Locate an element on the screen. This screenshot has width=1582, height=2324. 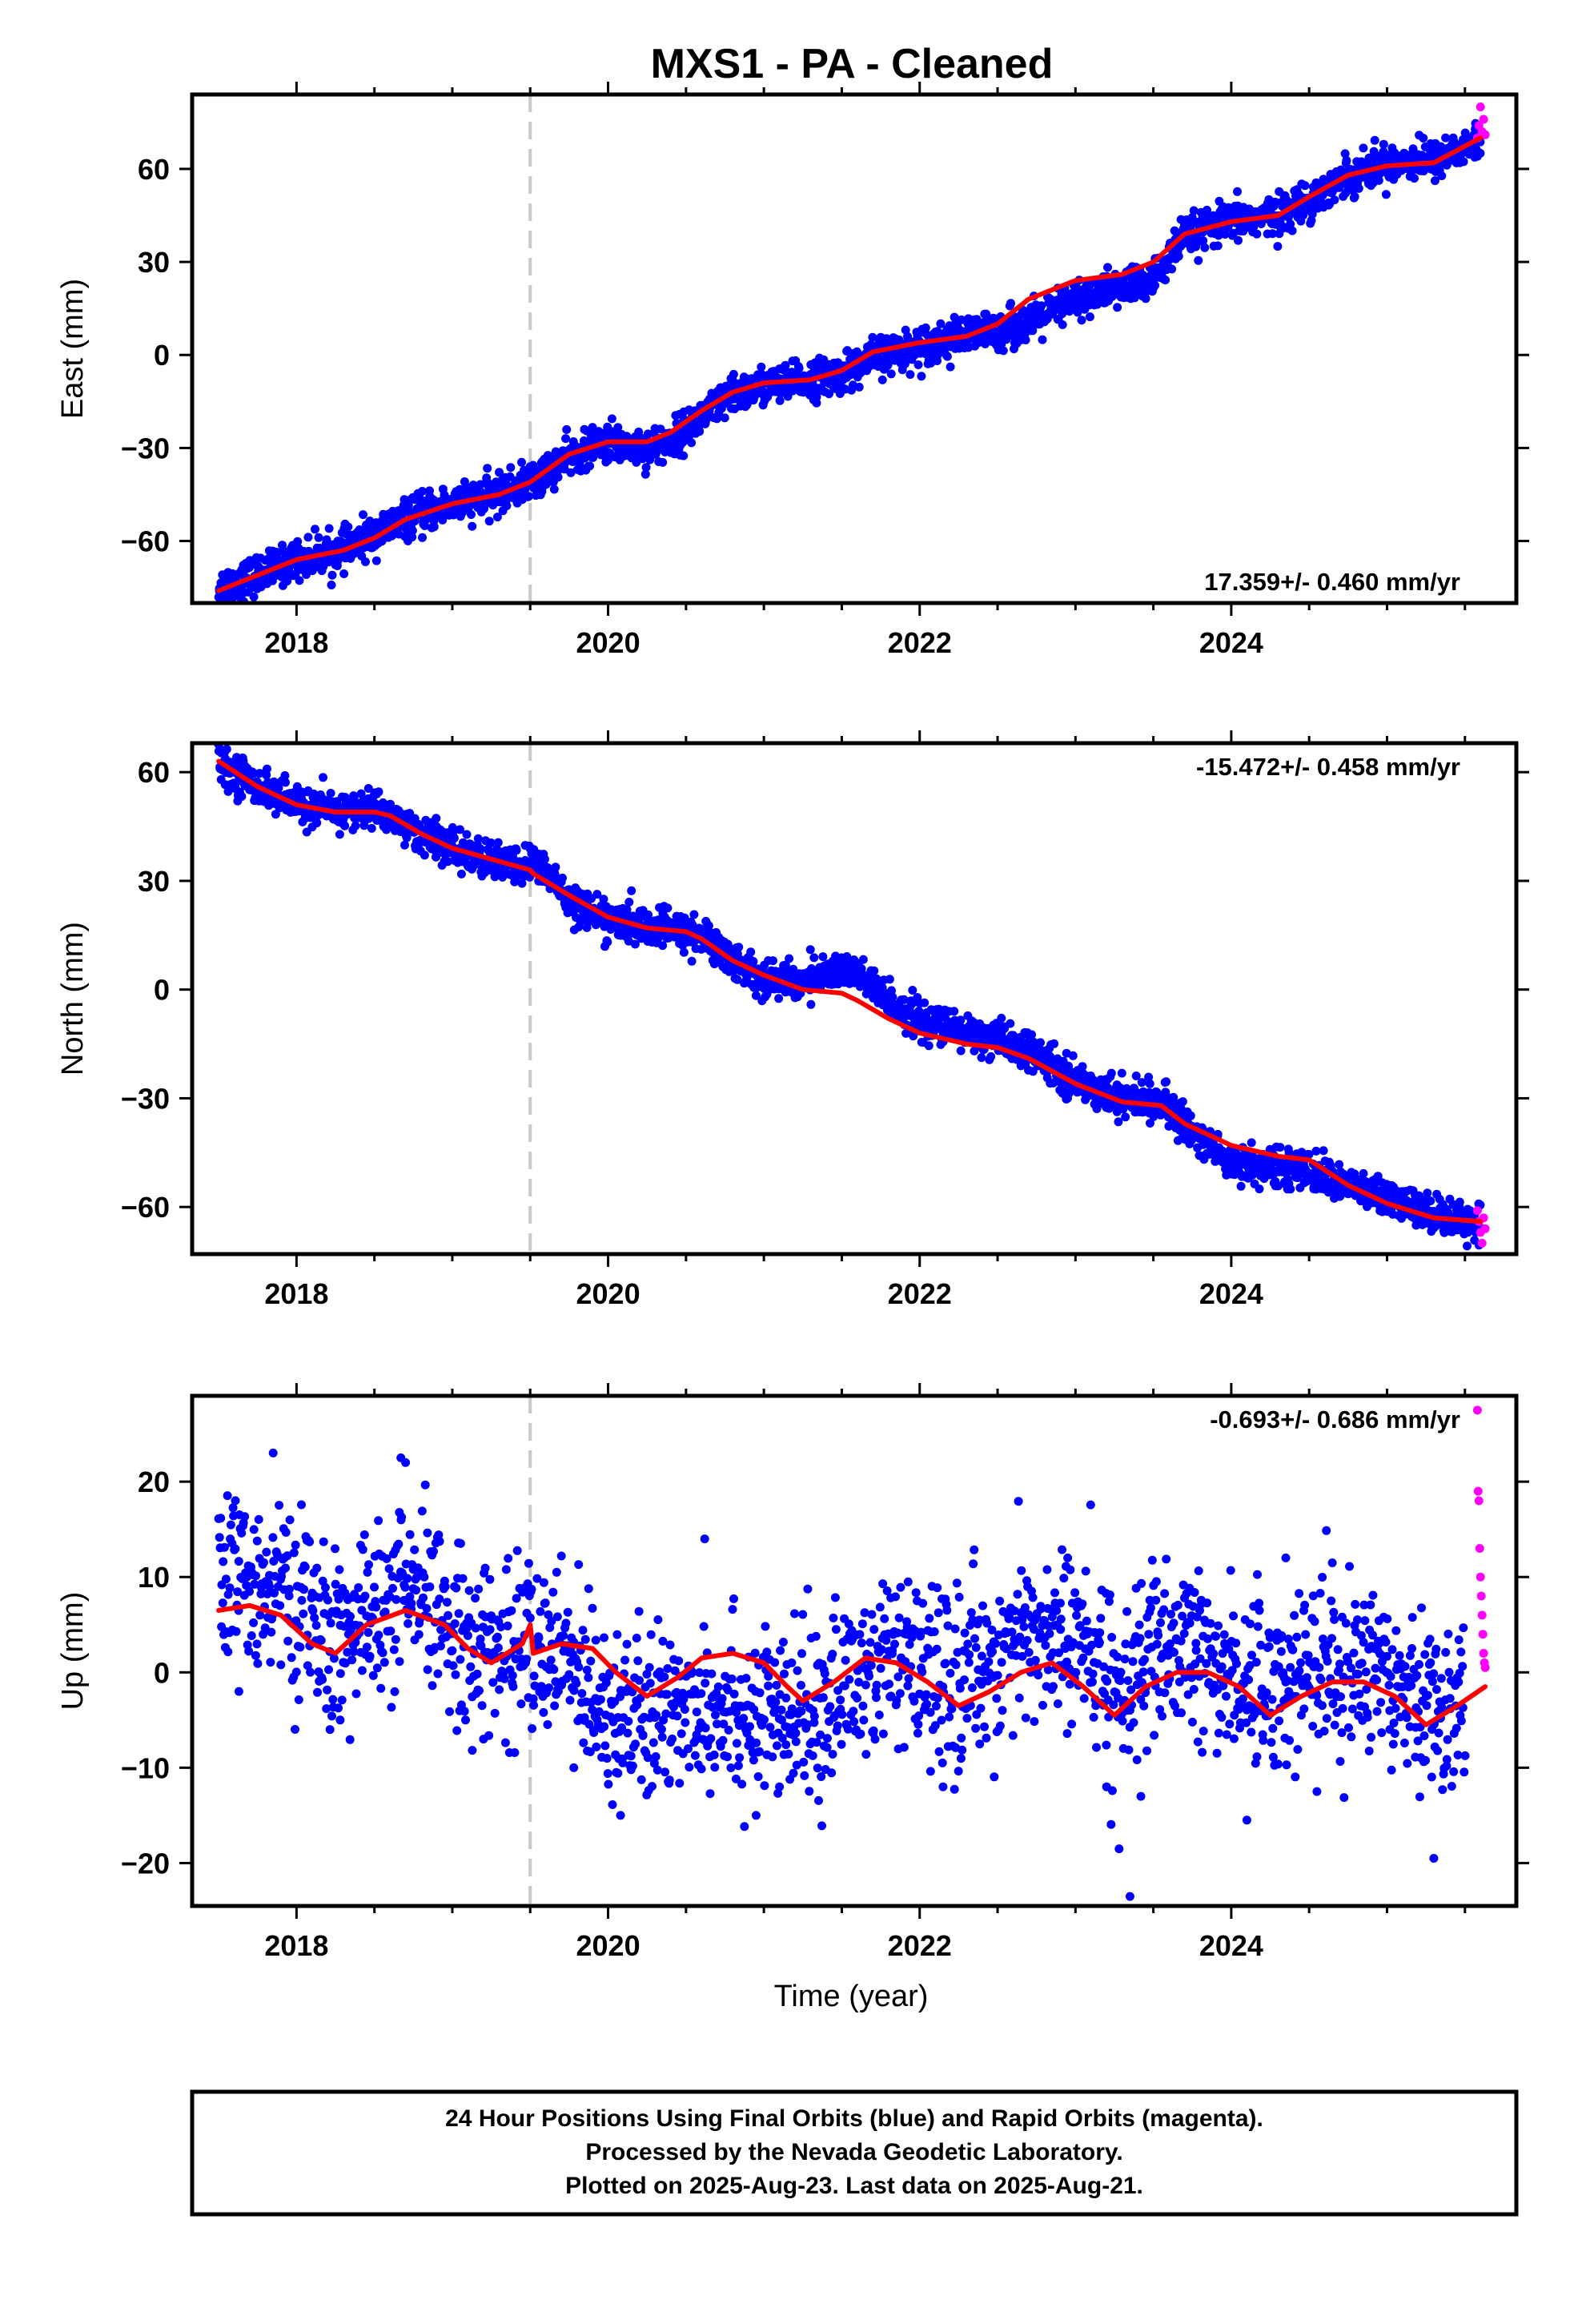
east-x-tick-label: 2022 is located at coordinates (920, 642).